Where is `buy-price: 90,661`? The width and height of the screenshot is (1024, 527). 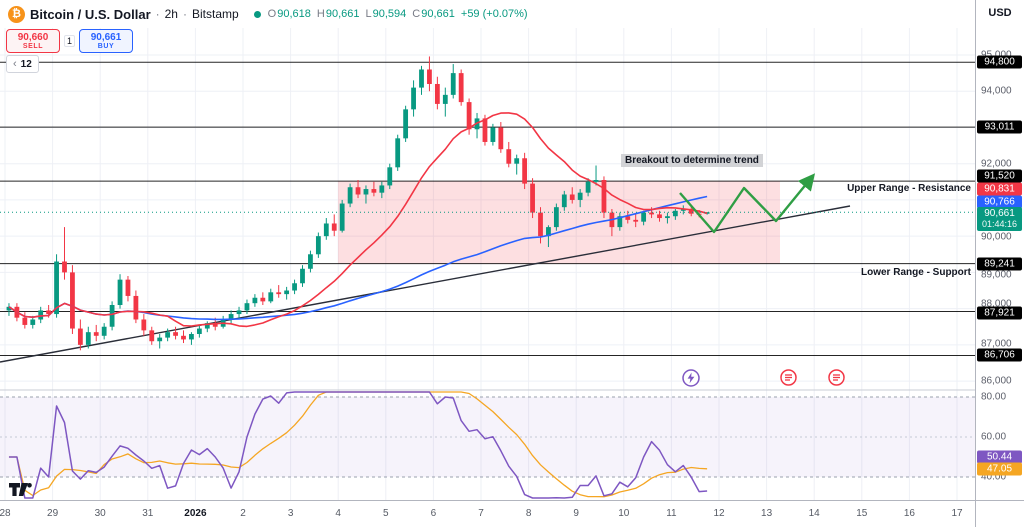
buy-price: 90,661 is located at coordinates (106, 37).